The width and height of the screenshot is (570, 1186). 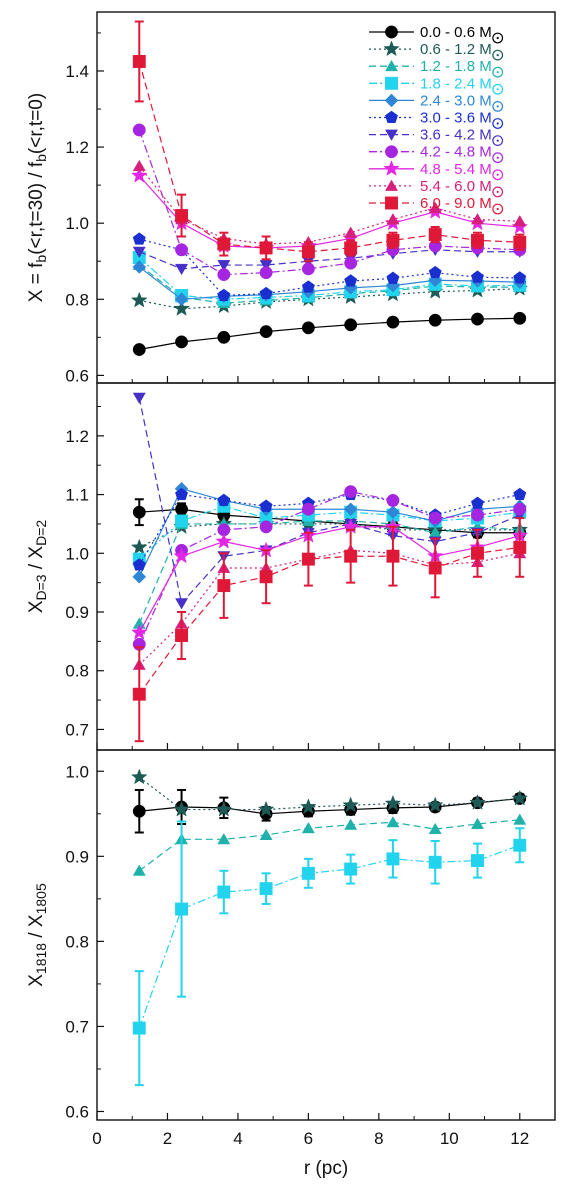 I want to click on legend-entry: 4.2 - 4.8 M, so click(x=436, y=154).